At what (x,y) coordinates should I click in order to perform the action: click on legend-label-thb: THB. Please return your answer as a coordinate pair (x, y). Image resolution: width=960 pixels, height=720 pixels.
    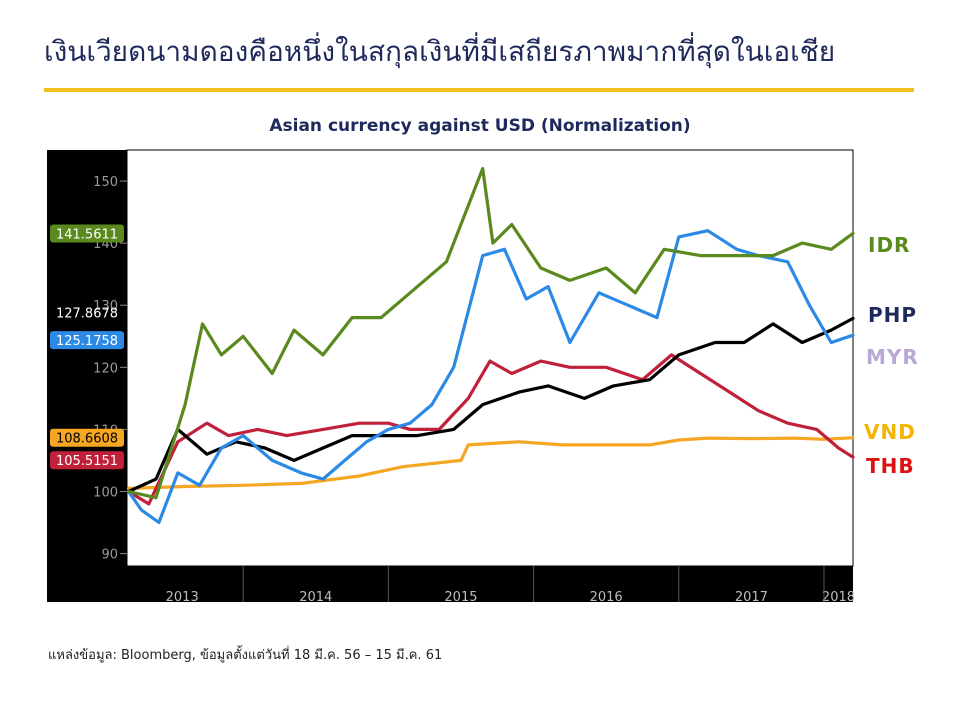
    Looking at the image, I should click on (890, 466).